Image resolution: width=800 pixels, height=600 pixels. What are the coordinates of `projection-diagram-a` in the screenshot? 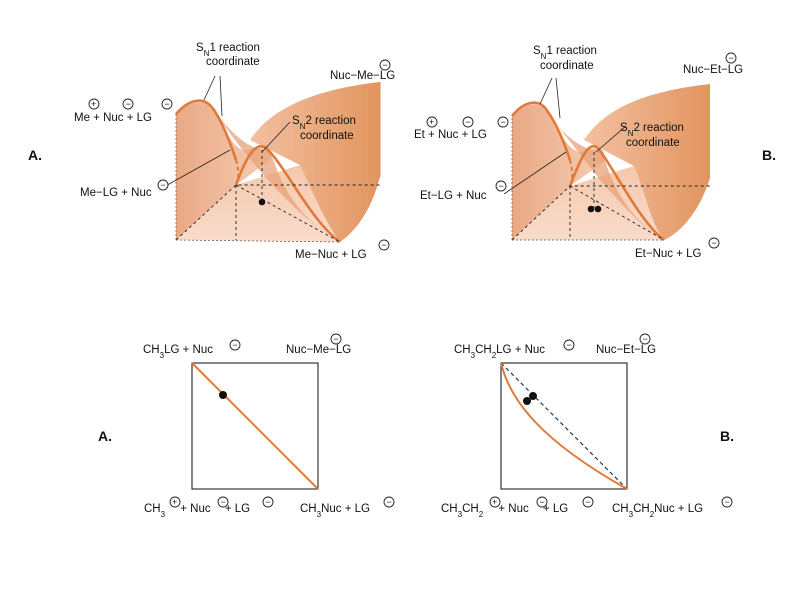 It's located at (255, 426).